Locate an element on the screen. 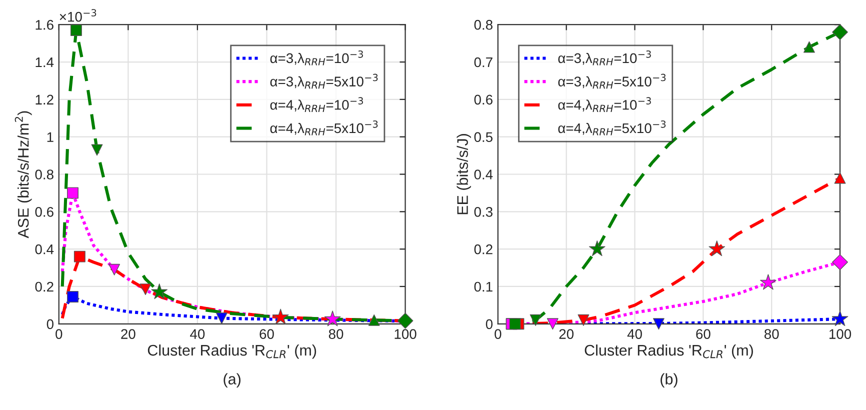 The width and height of the screenshot is (866, 410). y-tick-label: 1 is located at coordinates (50, 137).